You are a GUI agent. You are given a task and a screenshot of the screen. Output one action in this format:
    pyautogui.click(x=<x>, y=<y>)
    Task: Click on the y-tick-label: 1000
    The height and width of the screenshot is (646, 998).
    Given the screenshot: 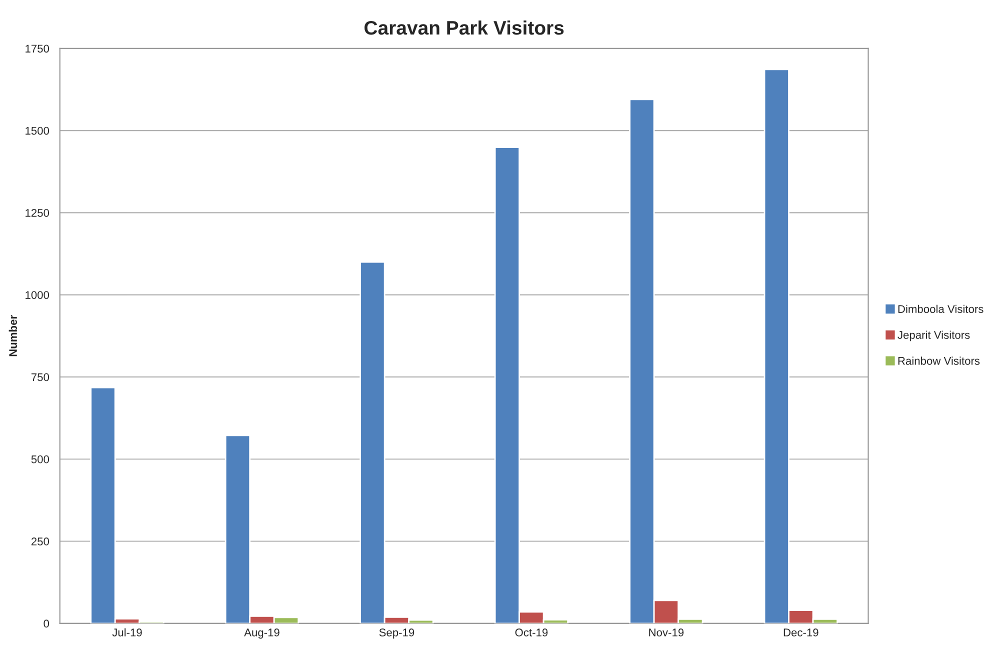 What is the action you would take?
    pyautogui.click(x=38, y=295)
    